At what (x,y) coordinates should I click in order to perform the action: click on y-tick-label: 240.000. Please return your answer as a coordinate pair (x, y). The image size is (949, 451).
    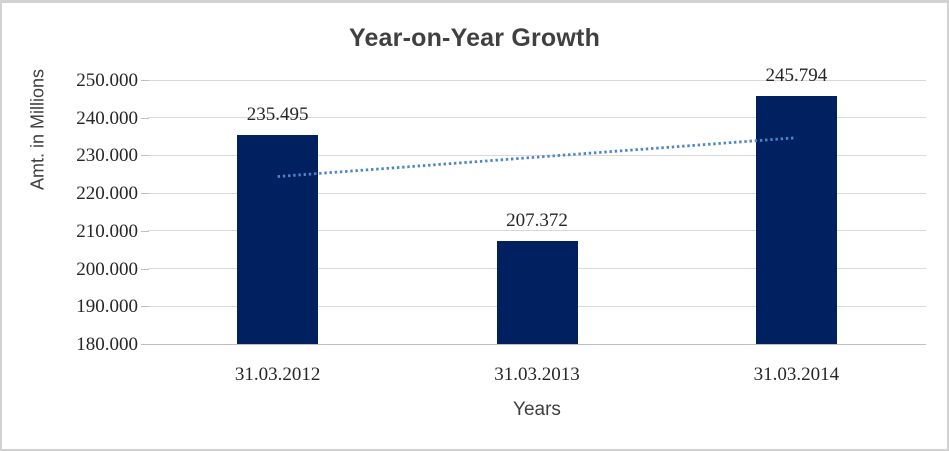
    Looking at the image, I should click on (107, 118).